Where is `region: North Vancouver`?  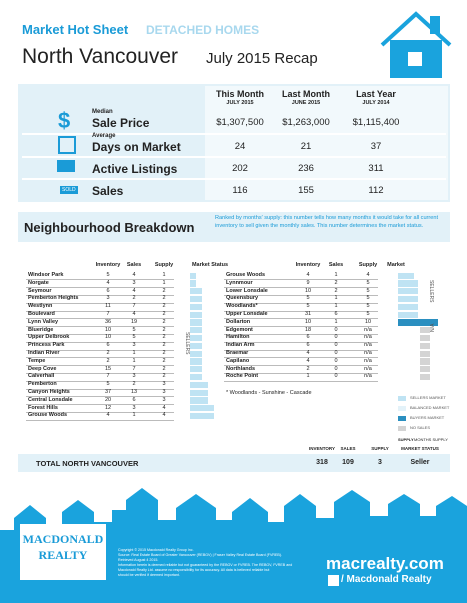
region: North Vancouver is located at coordinates (100, 56).